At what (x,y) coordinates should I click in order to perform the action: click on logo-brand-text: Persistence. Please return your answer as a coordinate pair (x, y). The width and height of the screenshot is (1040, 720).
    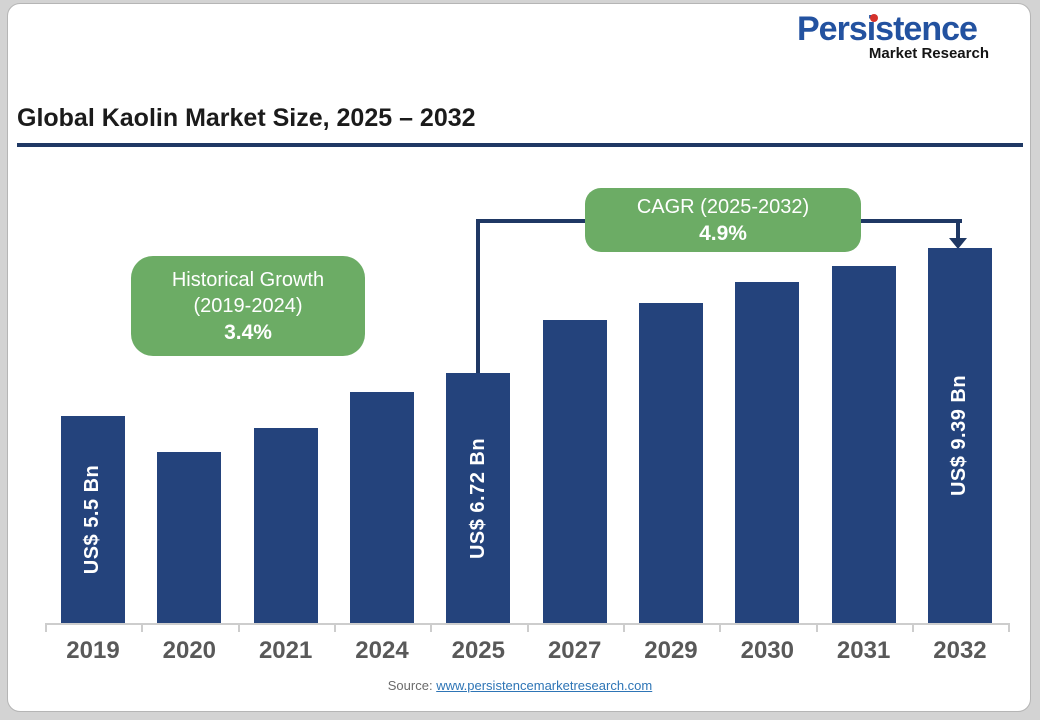
    Looking at the image, I should click on (887, 29).